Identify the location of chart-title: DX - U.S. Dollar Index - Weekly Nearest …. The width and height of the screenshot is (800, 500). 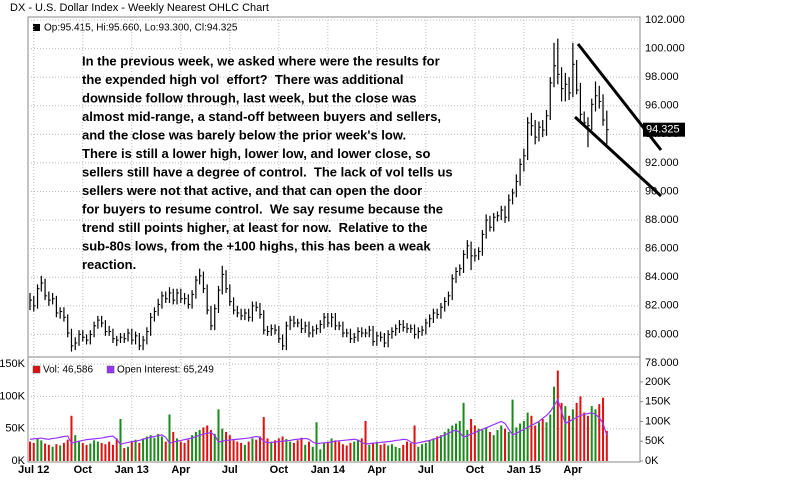
(139, 8).